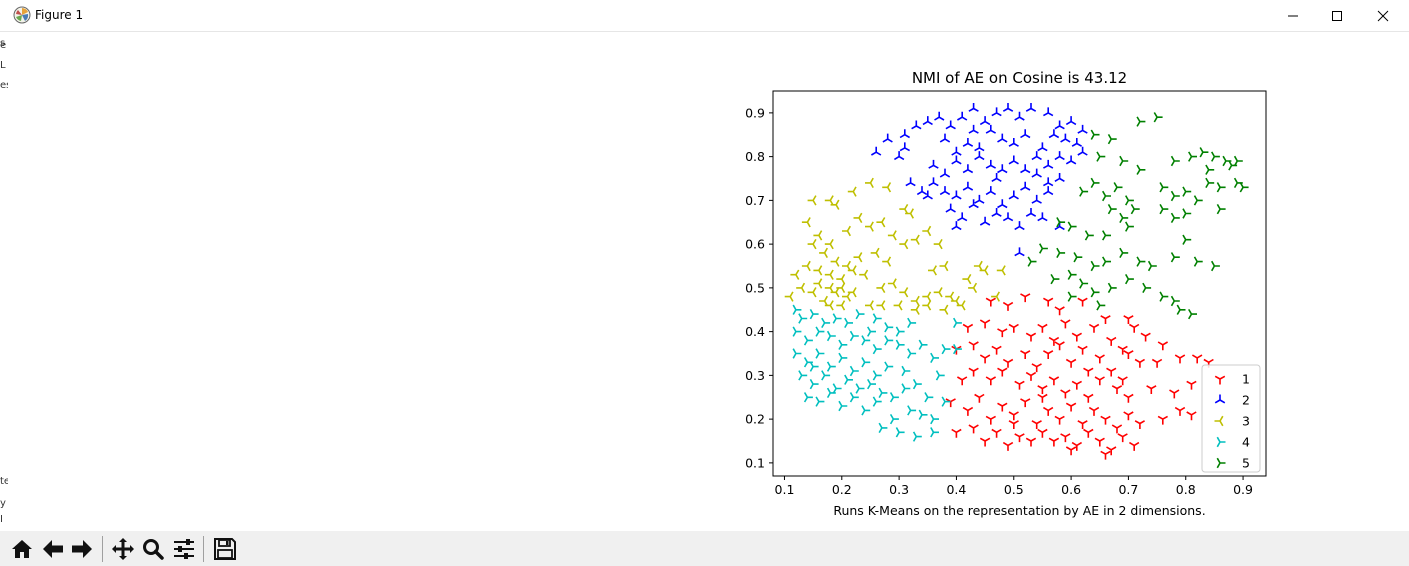  Describe the element at coordinates (153, 549) in the screenshot. I see `zoom-button` at that location.